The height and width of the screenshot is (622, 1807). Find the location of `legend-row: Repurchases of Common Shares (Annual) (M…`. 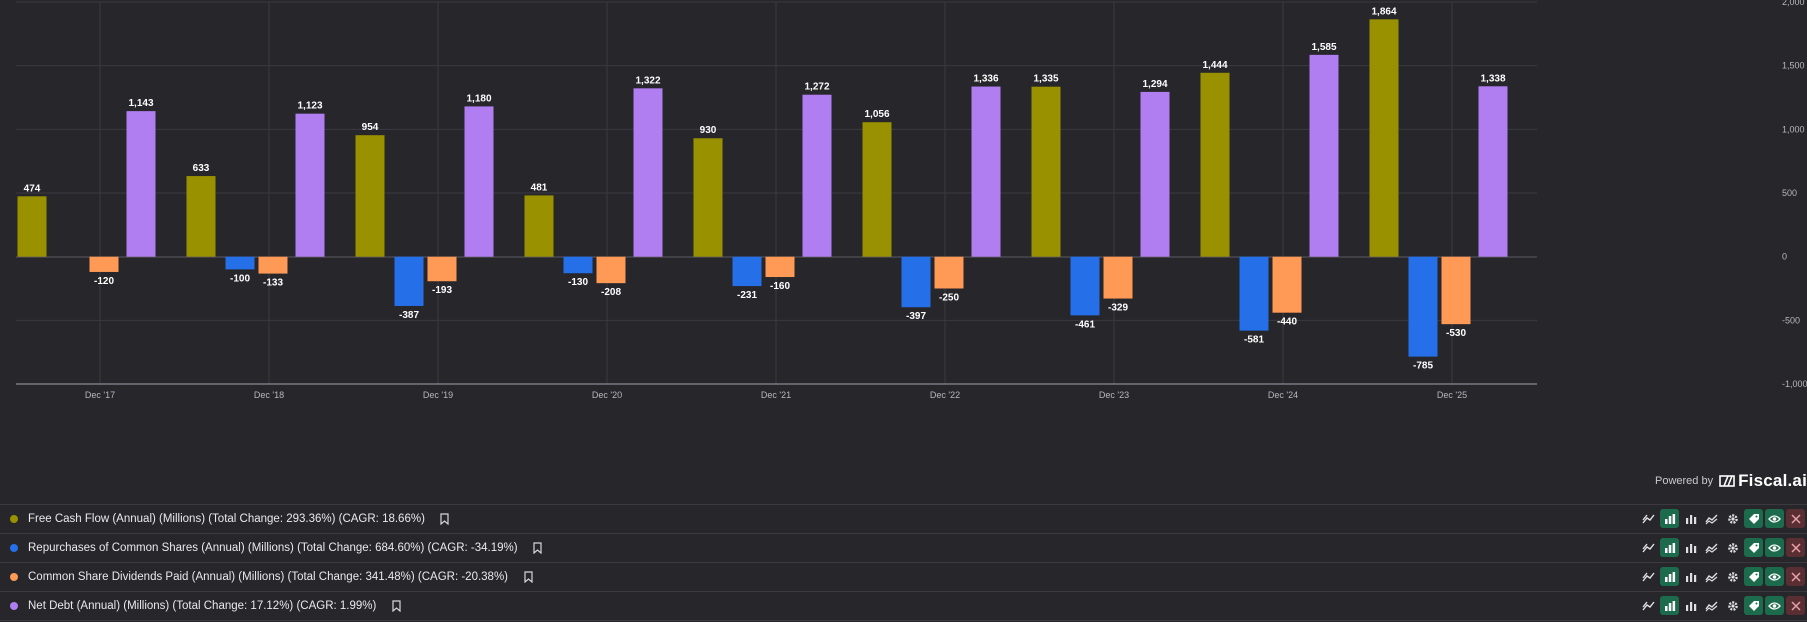

legend-row: Repurchases of Common Shares (Annual) (M… is located at coordinates (903, 548).